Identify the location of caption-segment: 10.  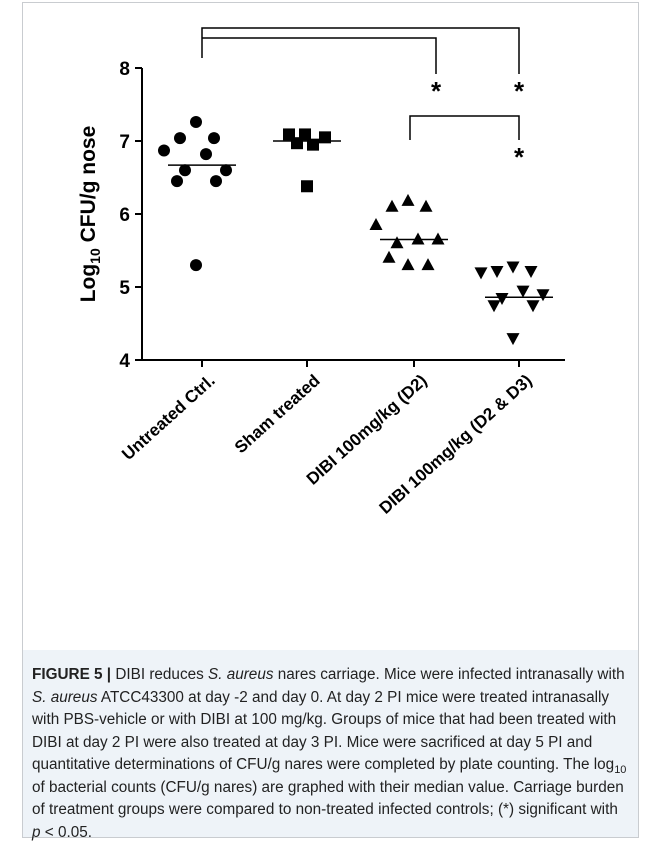
(620, 770).